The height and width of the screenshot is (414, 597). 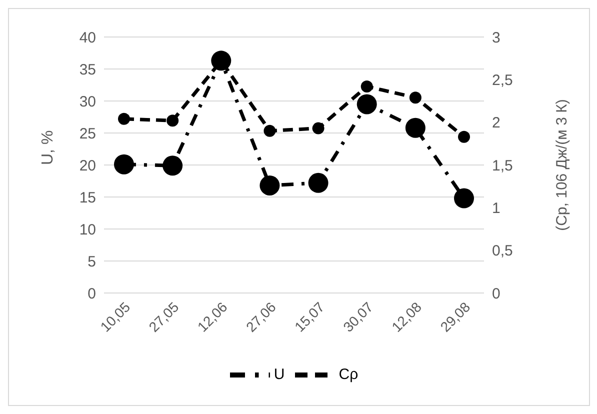 What do you see at coordinates (502, 251) in the screenshot?
I see `y2-tick-label: 0,5` at bounding box center [502, 251].